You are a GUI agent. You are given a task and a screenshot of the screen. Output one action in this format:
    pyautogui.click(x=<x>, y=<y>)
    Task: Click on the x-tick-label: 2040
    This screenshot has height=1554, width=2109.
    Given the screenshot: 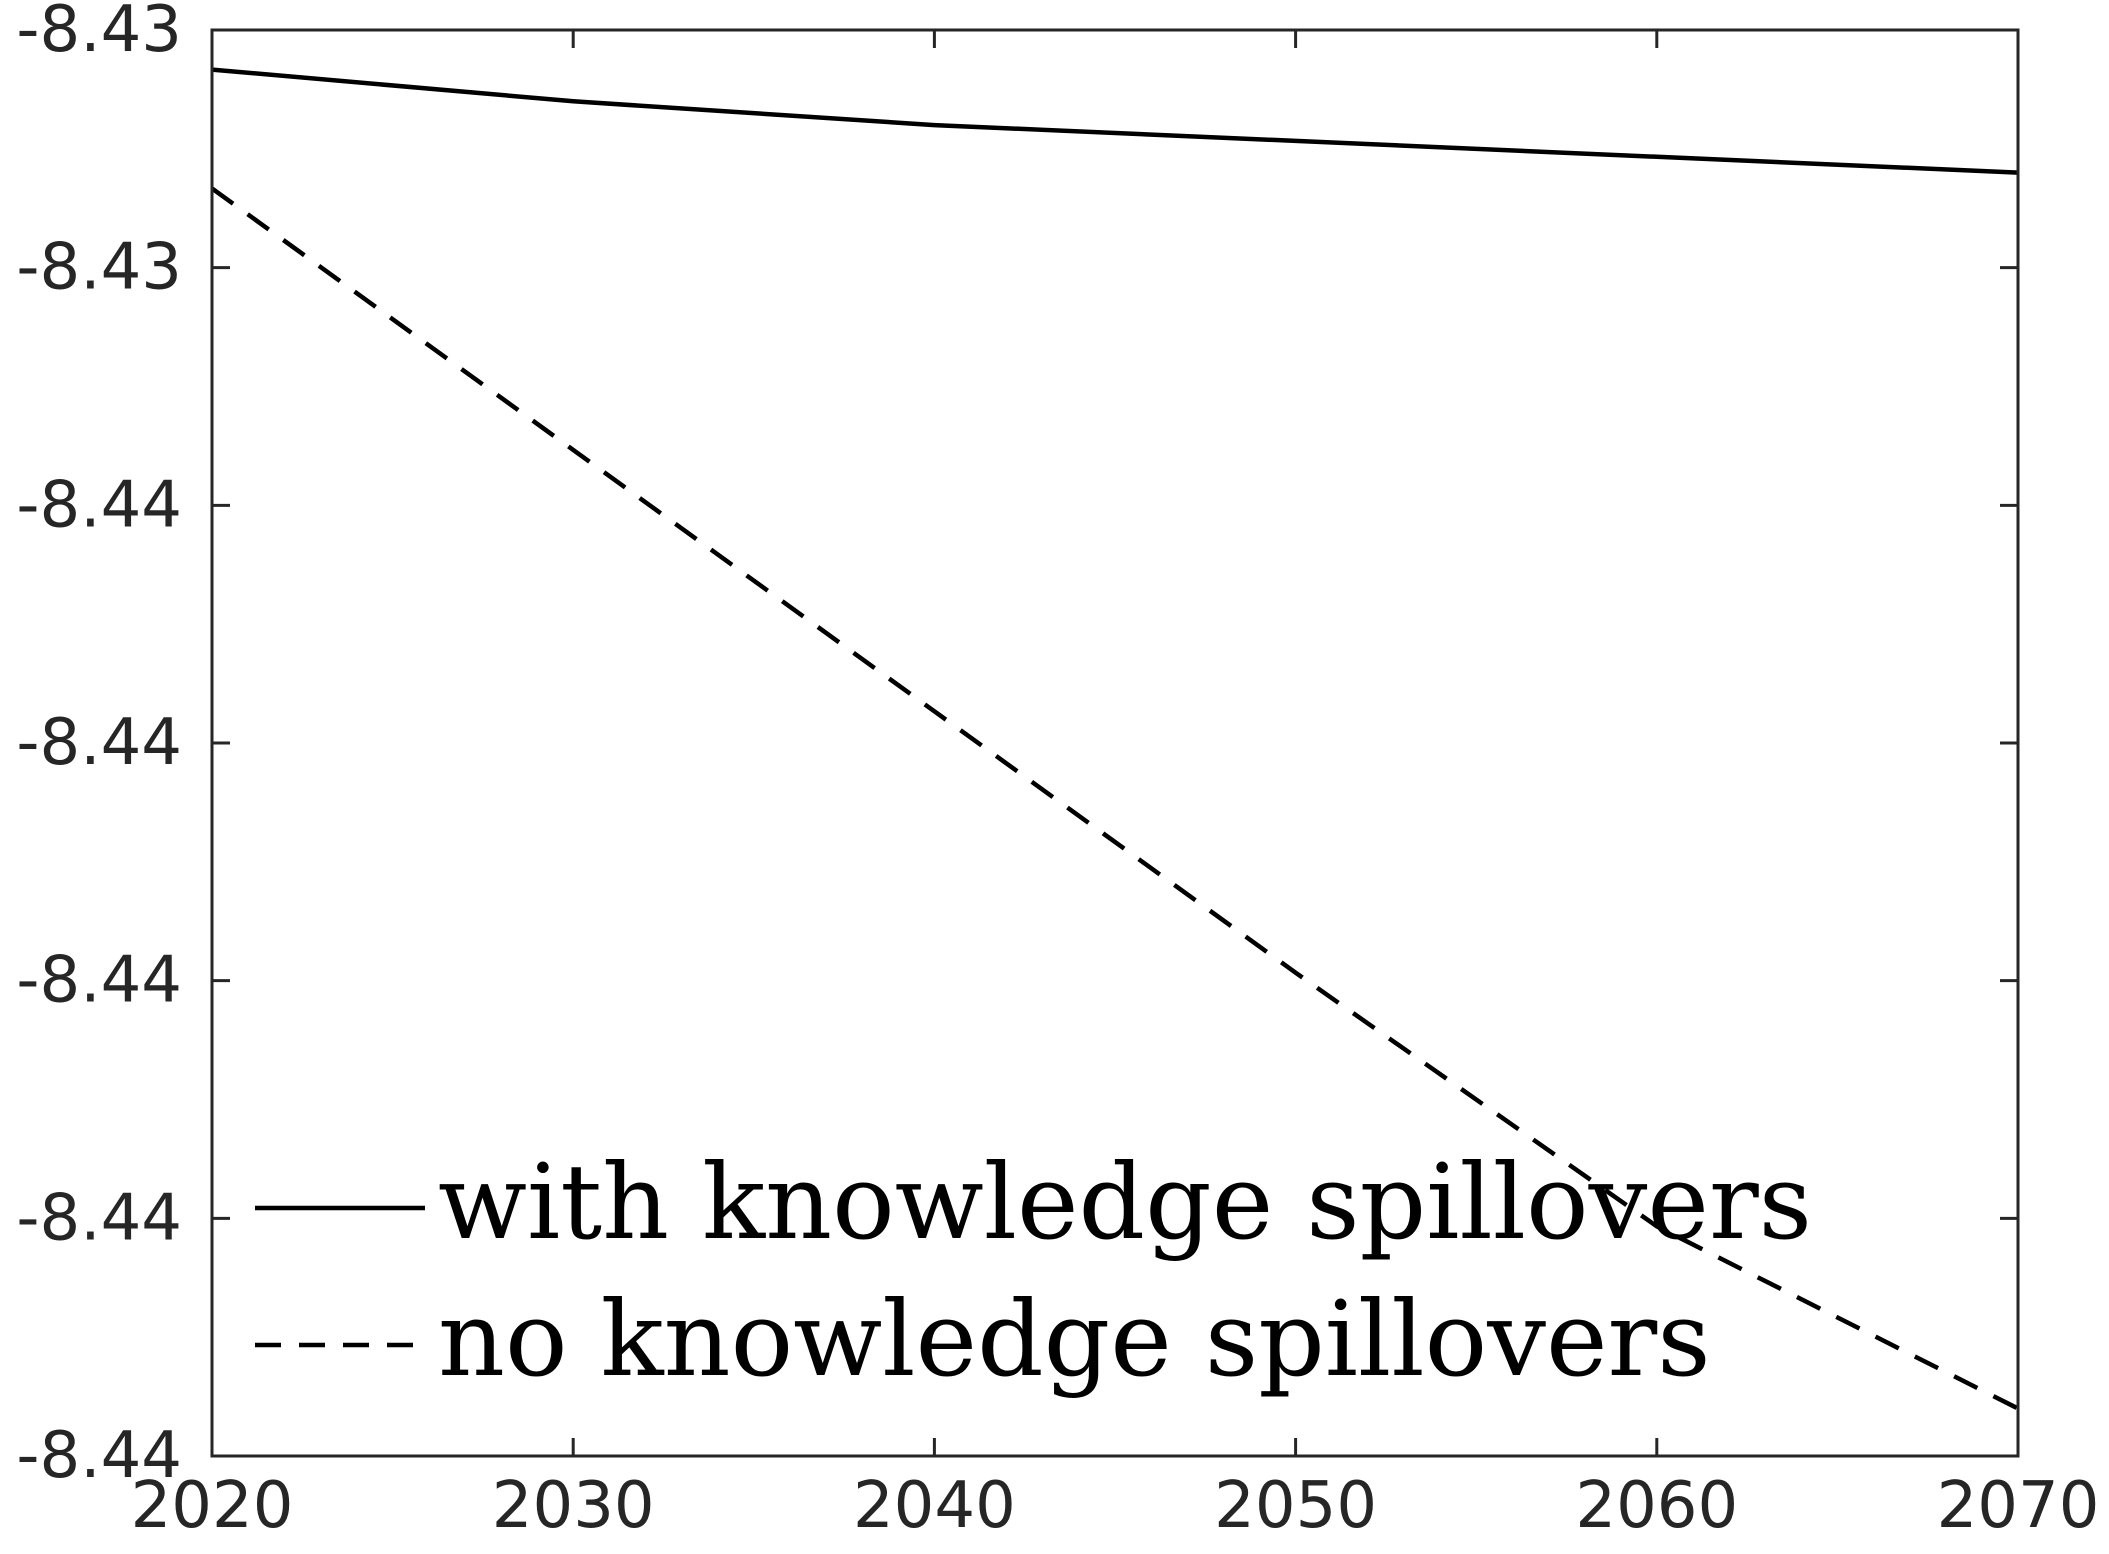 What is the action you would take?
    pyautogui.click(x=934, y=1506)
    